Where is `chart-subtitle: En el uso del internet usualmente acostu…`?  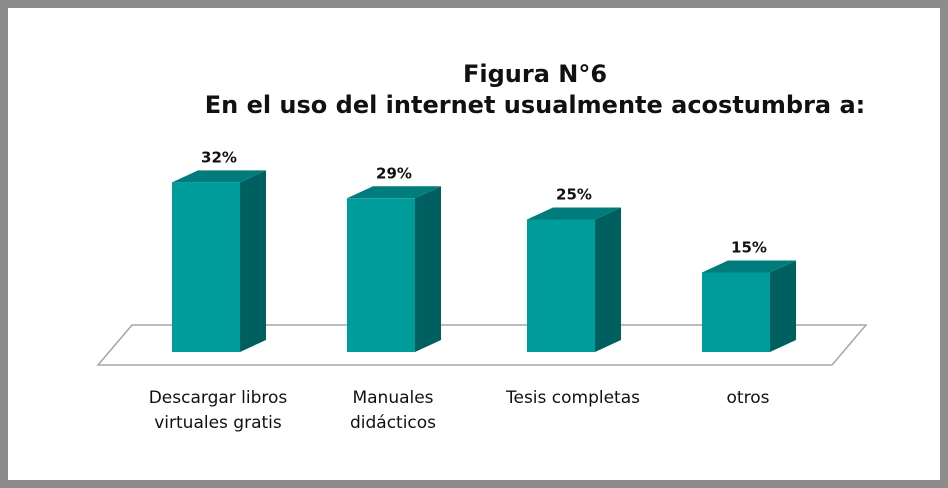
chart-subtitle: En el uso del internet usualmente acostu… is located at coordinates (535, 105).